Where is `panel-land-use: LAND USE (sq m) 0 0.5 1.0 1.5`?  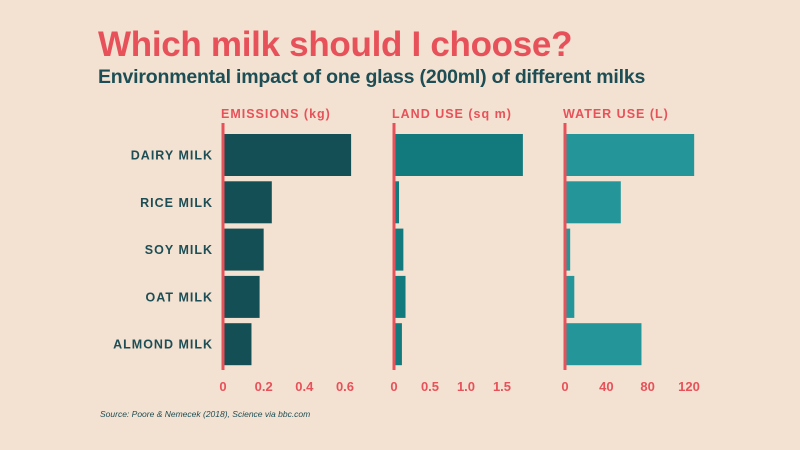 panel-land-use: LAND USE (sq m) 0 0.5 1.0 1.5 is located at coordinates (456, 250).